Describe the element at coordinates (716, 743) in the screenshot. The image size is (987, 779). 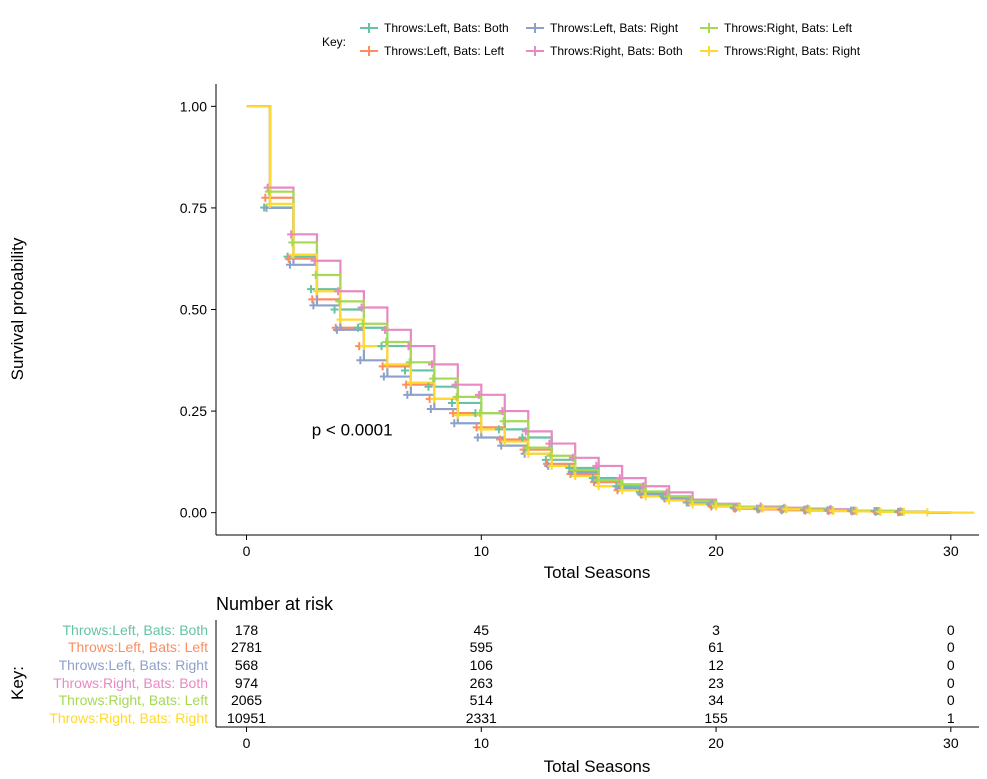
I see `risk-table-x-tick-label: 20` at that location.